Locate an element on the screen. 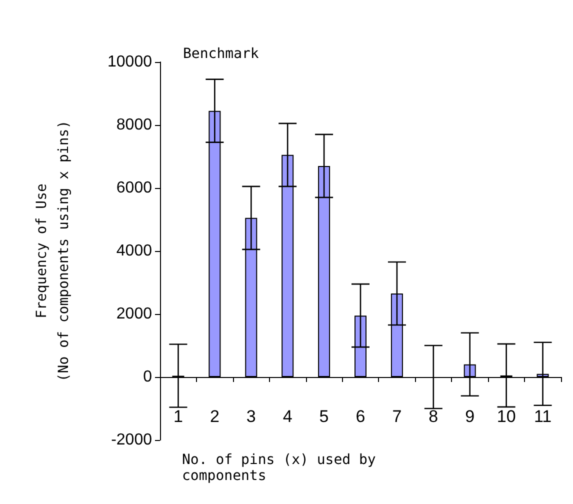  y-tick-label: 4000 is located at coordinates (134, 251).